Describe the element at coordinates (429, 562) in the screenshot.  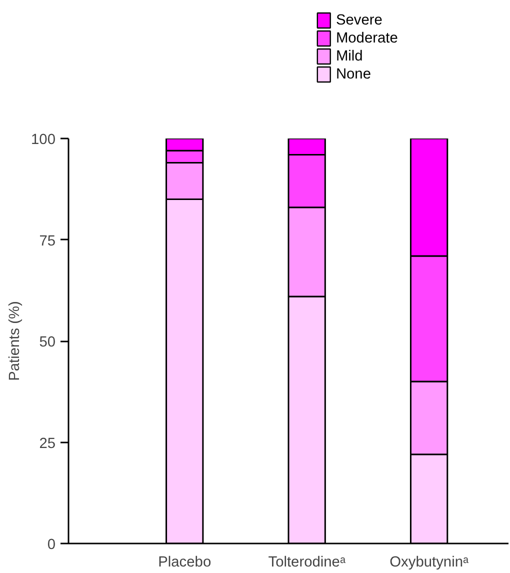
I see `x-tick-label: Oxybutyninᵃ` at that location.